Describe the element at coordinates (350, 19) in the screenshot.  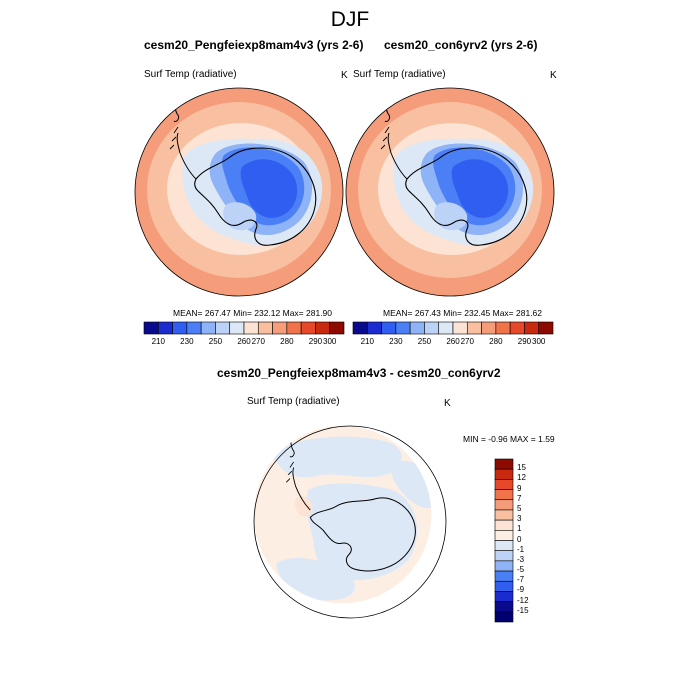
I see `season-title: DJF` at that location.